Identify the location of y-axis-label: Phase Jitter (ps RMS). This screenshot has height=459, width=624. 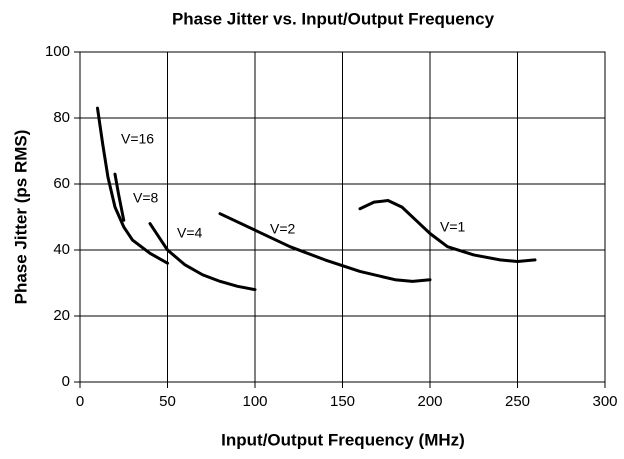
(20, 217).